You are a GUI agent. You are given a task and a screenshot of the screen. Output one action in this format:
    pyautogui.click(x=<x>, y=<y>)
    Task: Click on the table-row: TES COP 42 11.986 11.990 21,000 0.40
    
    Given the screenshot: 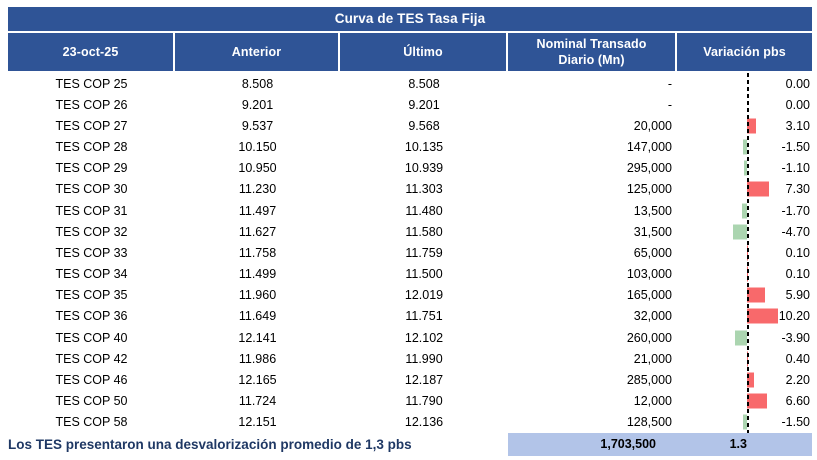 What is the action you would take?
    pyautogui.click(x=410, y=358)
    